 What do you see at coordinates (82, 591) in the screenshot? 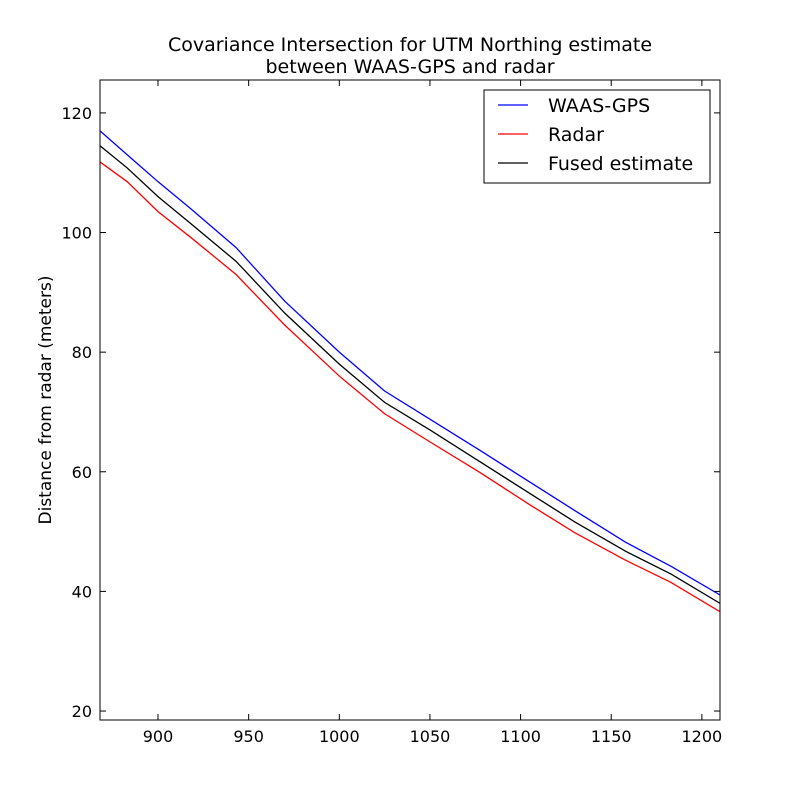
I see `y-tick-label: 40` at bounding box center [82, 591].